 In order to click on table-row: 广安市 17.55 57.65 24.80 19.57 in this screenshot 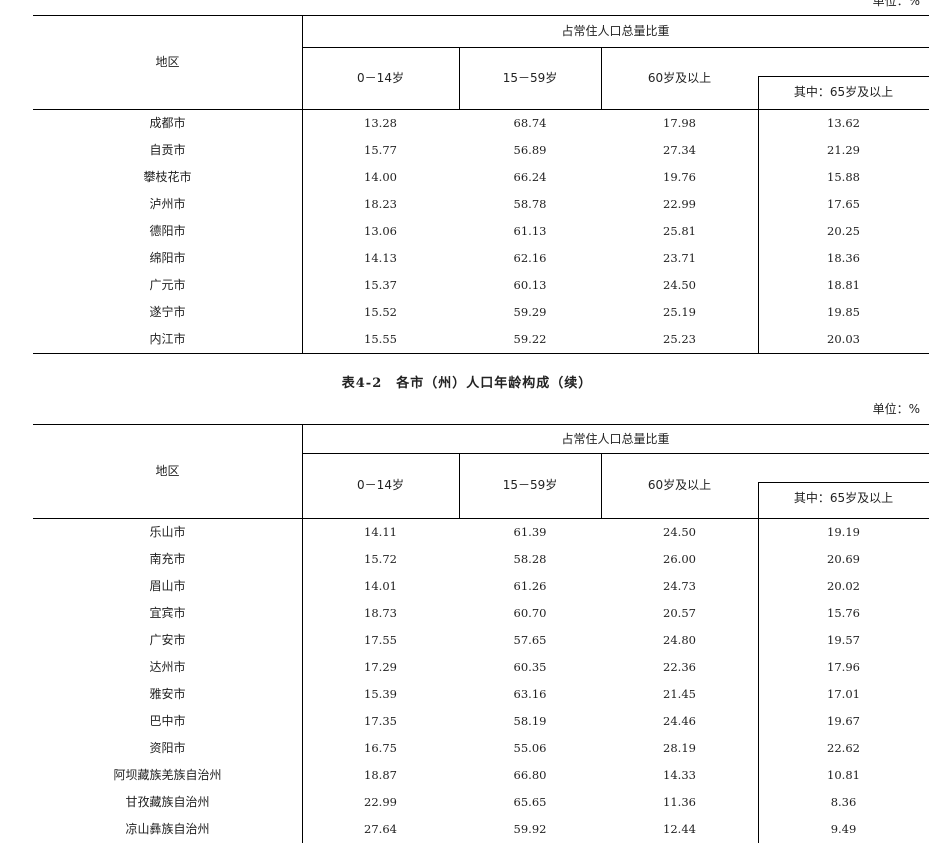, I will do `click(481, 640)`.